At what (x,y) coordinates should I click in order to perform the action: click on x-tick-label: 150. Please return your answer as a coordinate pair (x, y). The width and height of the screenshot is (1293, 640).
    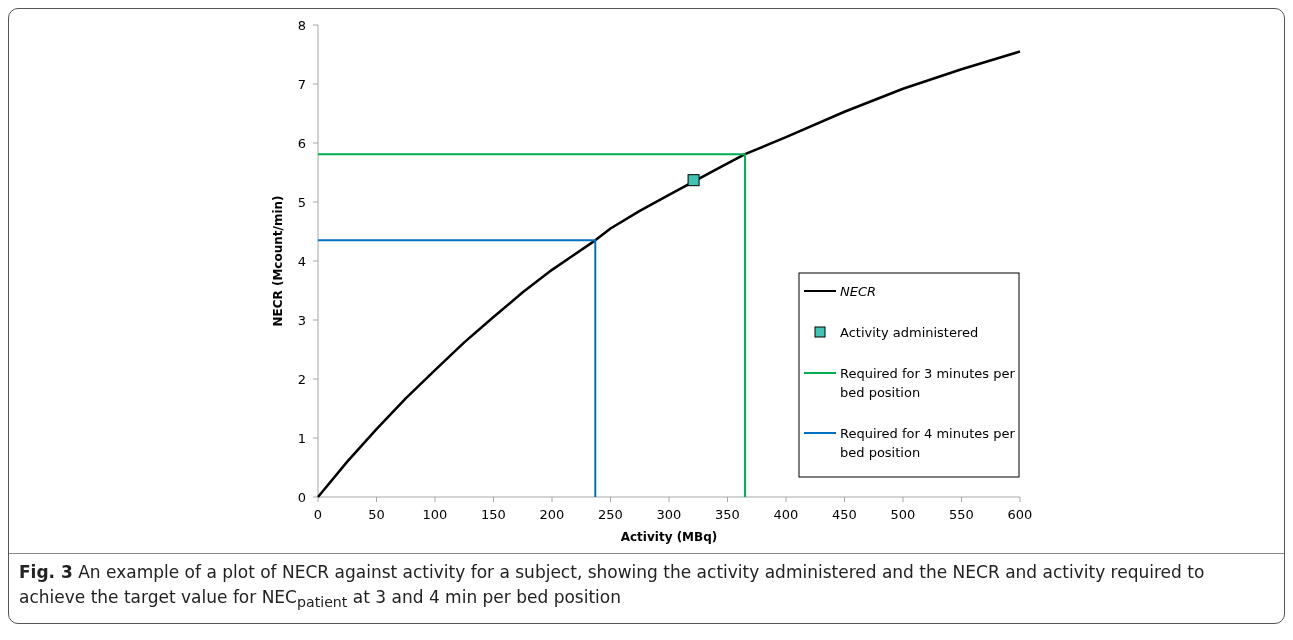
    Looking at the image, I should click on (493, 514).